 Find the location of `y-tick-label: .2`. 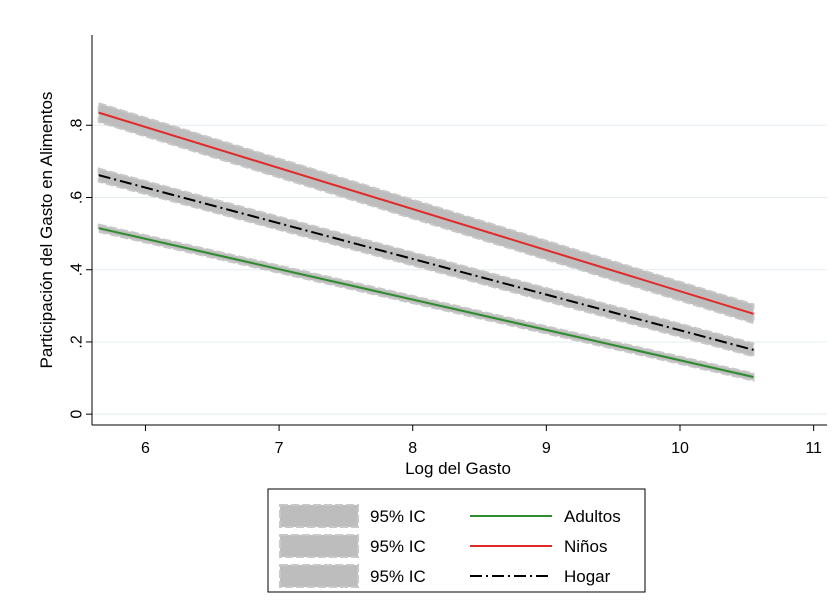

y-tick-label: .2 is located at coordinates (77, 341).